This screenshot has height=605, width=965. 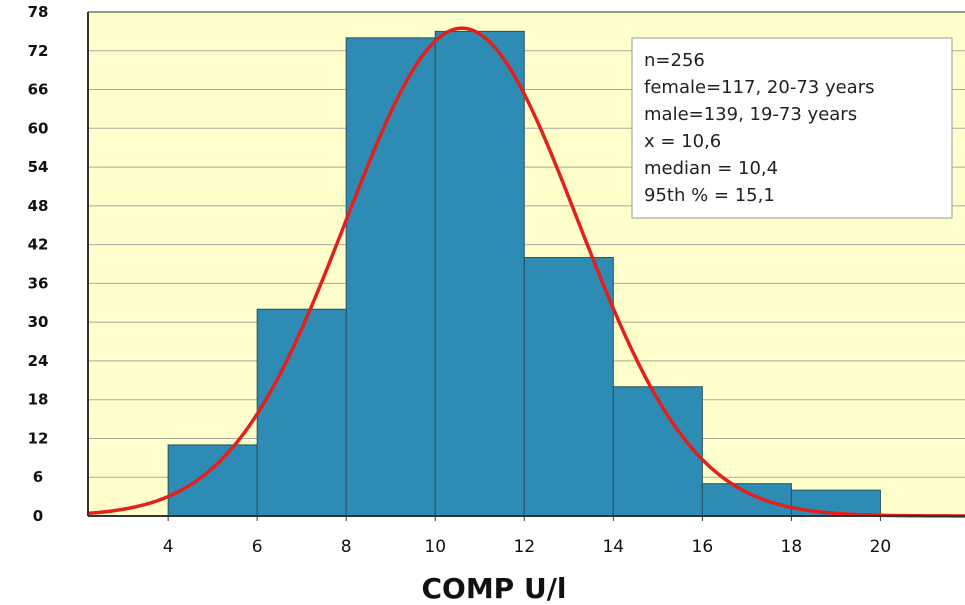 What do you see at coordinates (257, 547) in the screenshot?
I see `x-tick-label-6: 6` at bounding box center [257, 547].